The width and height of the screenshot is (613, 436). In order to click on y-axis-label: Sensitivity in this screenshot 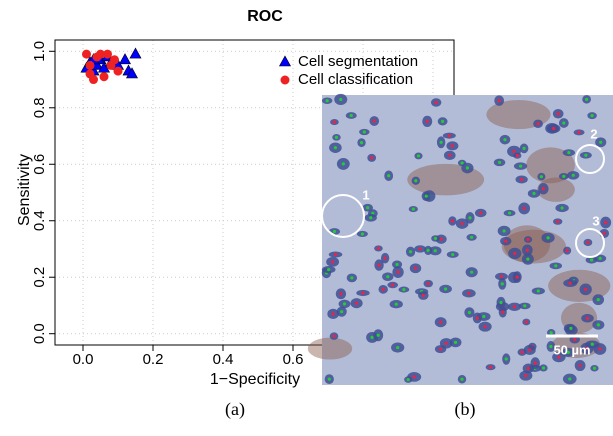, I will do `click(24, 190)`.